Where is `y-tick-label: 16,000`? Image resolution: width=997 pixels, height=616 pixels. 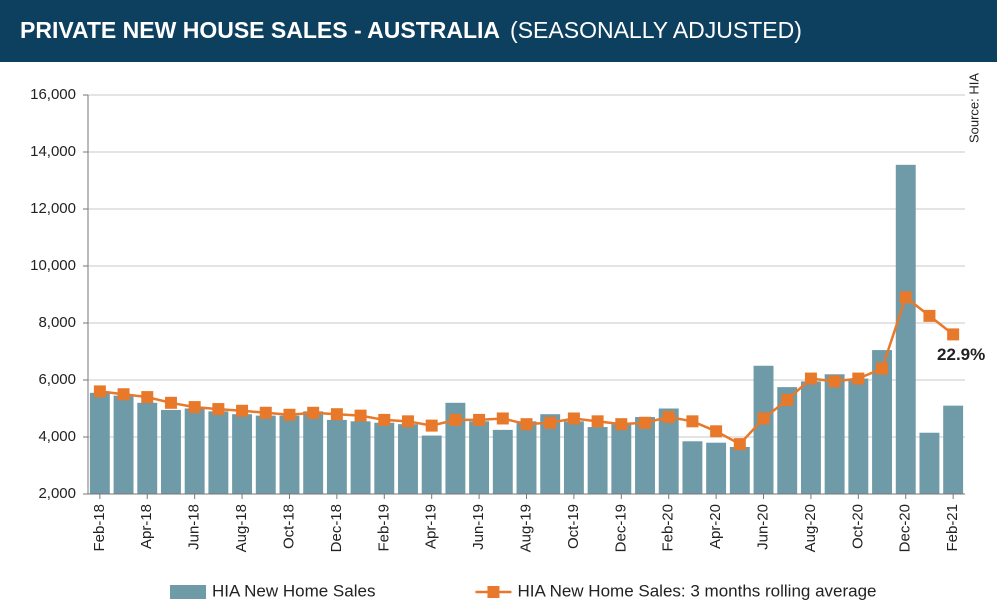
y-tick-label: 16,000 is located at coordinates (53, 94).